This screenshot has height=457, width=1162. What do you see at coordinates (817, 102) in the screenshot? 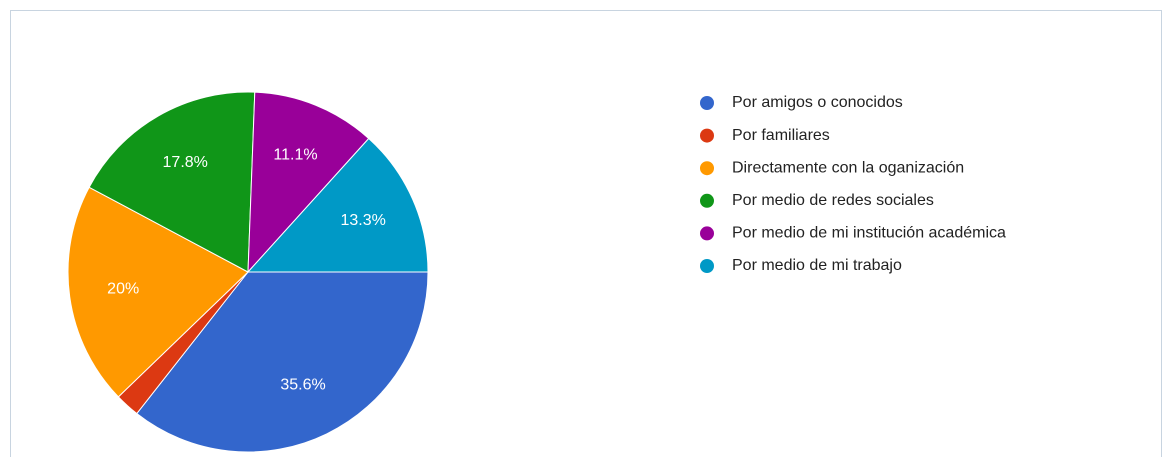
I see `legend-label: Por amigos o conocidos` at bounding box center [817, 102].